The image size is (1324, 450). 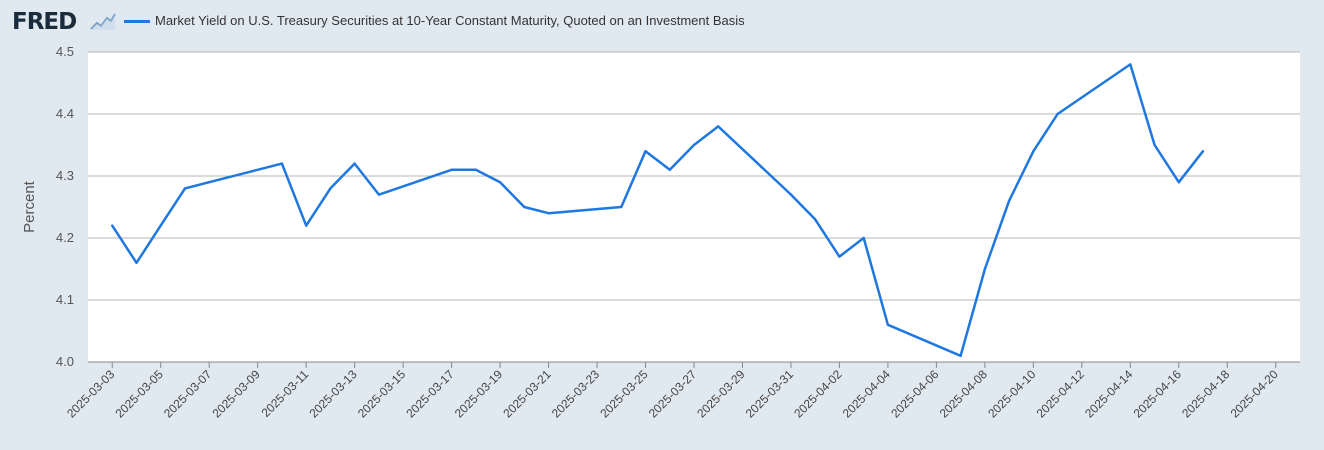 I want to click on y-tick-label: 4.3, so click(x=65, y=175).